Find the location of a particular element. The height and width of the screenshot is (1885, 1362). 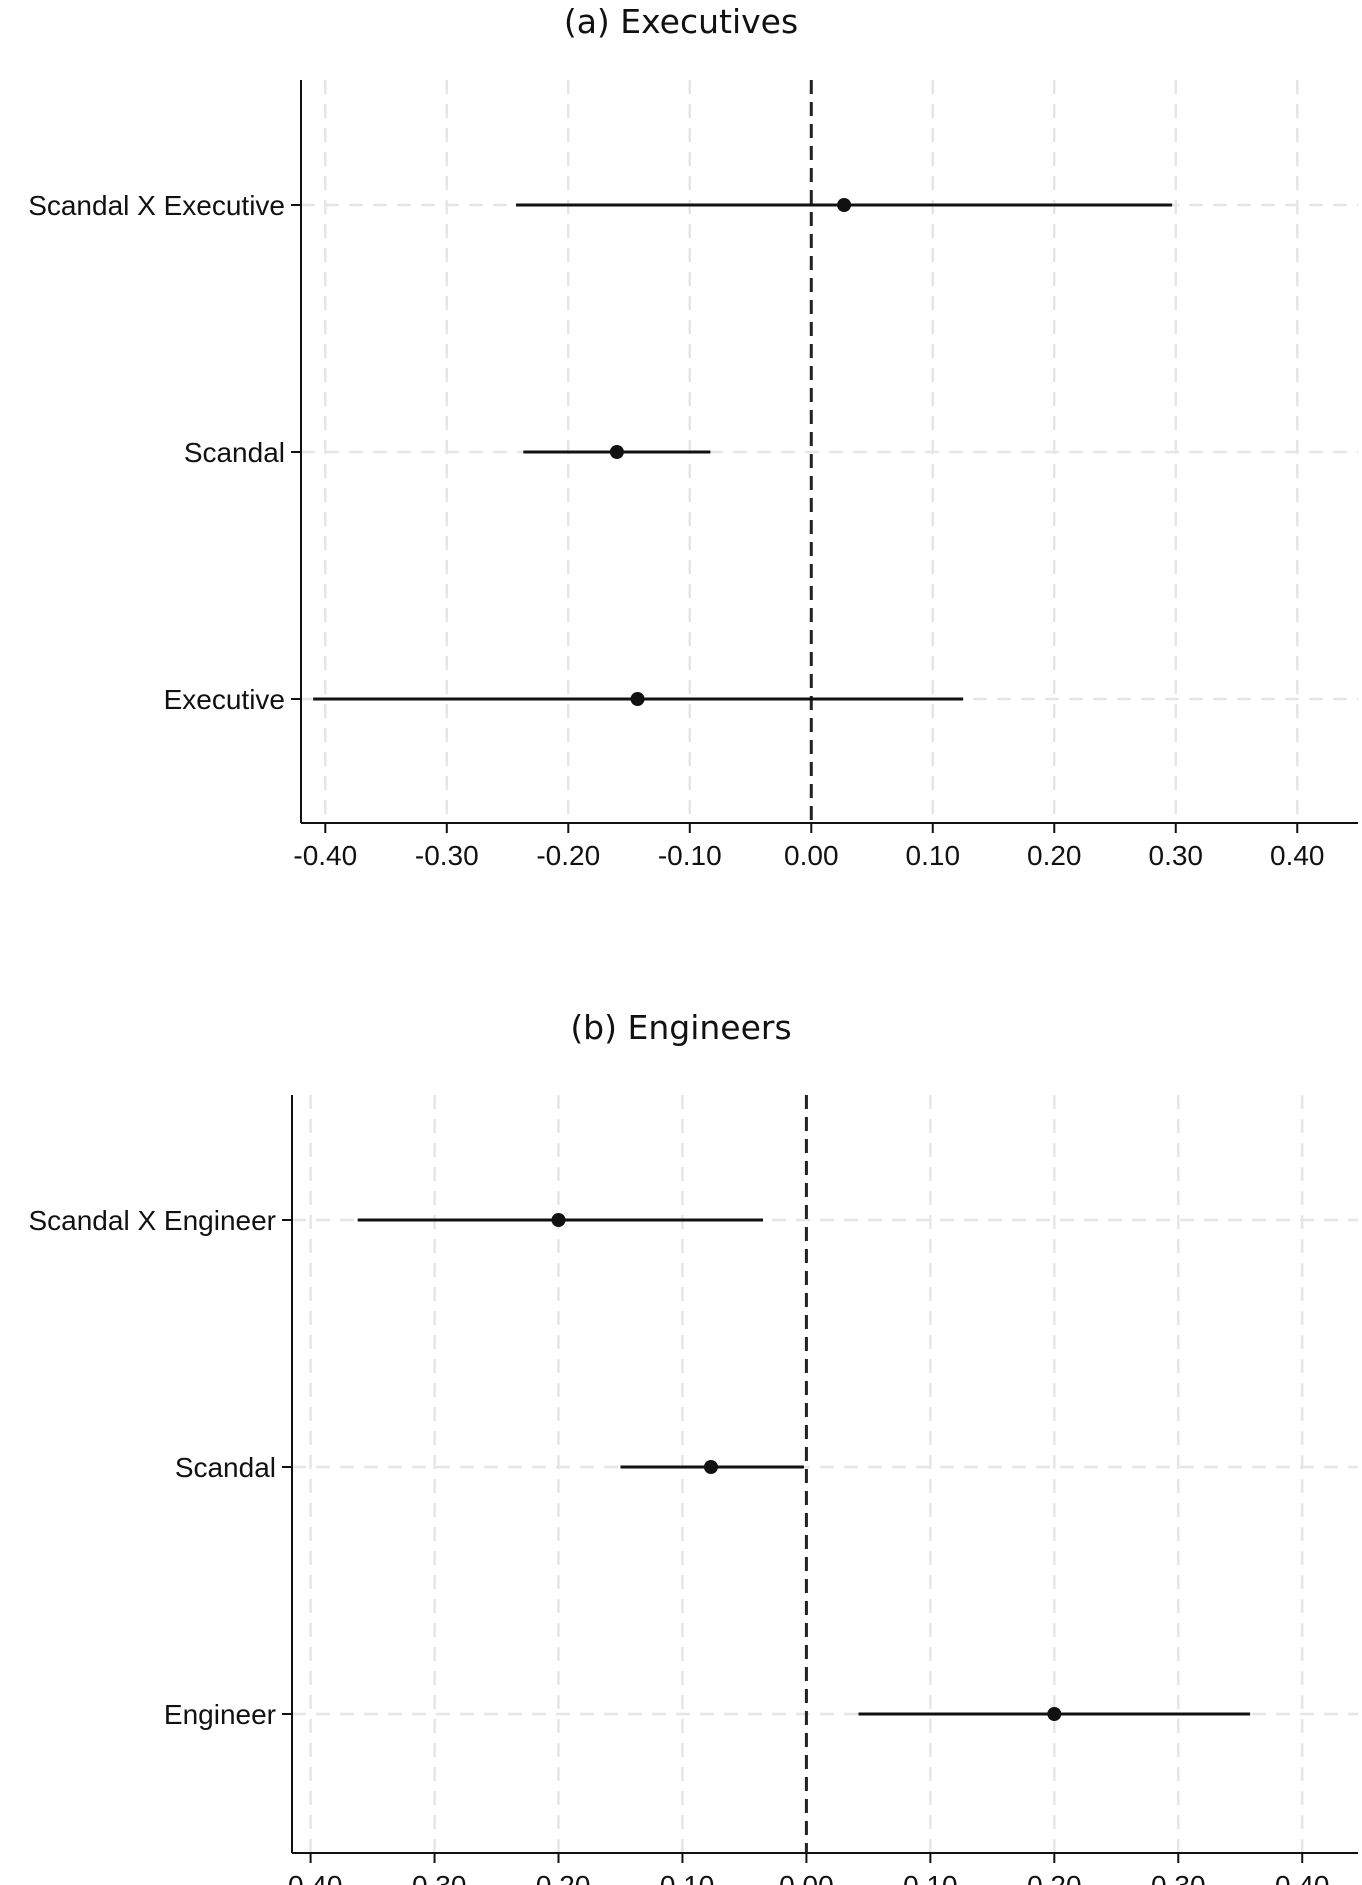

chart-title: (b) Engineers is located at coordinates (681, 1027).